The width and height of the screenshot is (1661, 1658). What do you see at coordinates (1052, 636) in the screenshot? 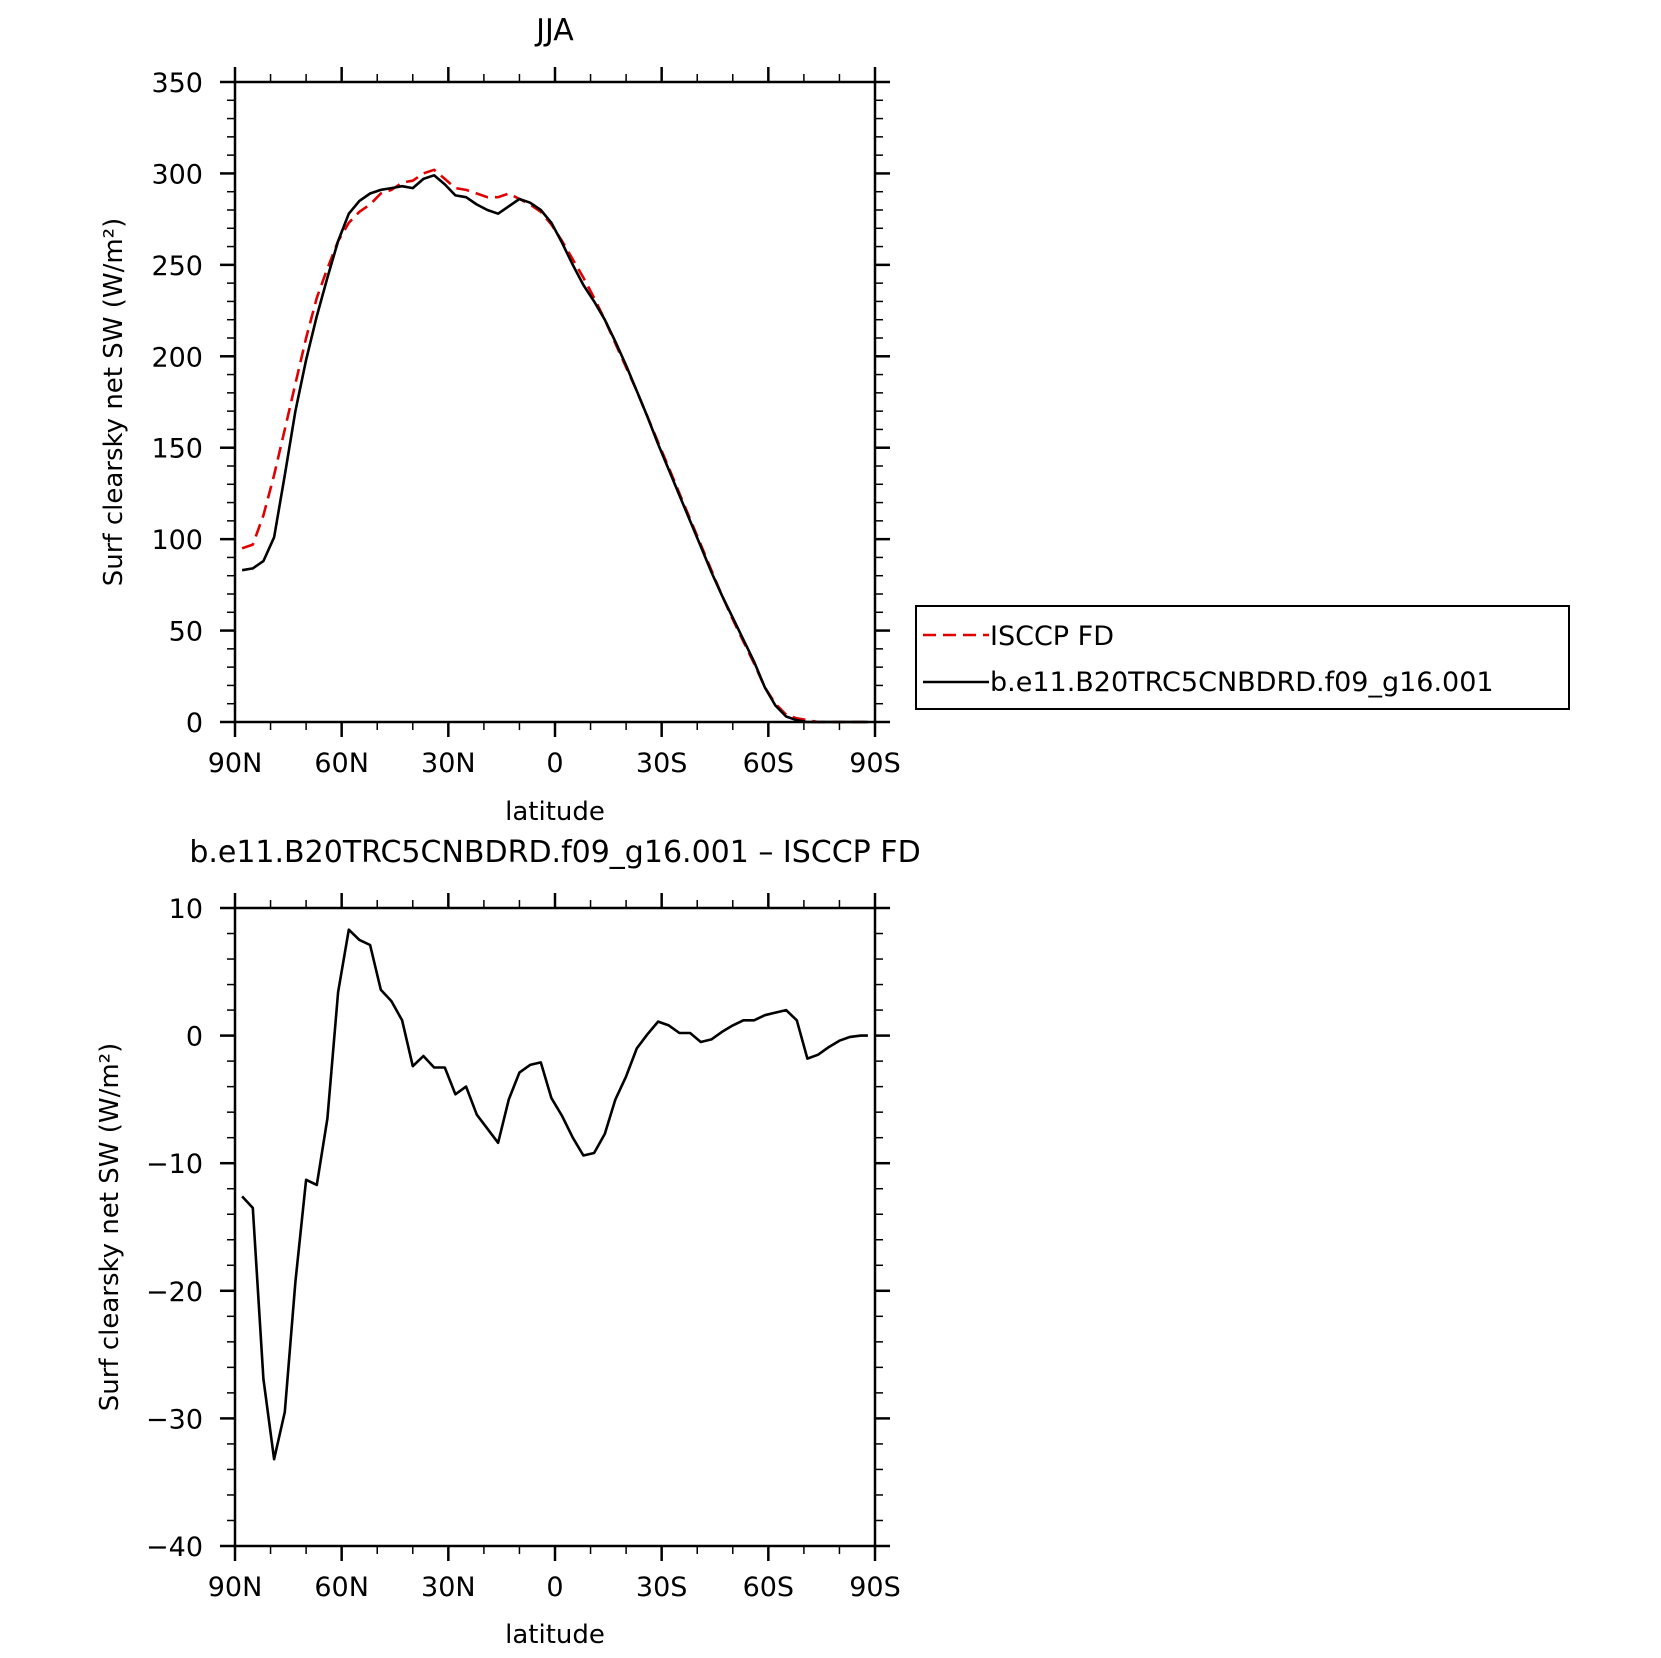
I see `legend-label-isccp: ISCCP FD` at bounding box center [1052, 636].